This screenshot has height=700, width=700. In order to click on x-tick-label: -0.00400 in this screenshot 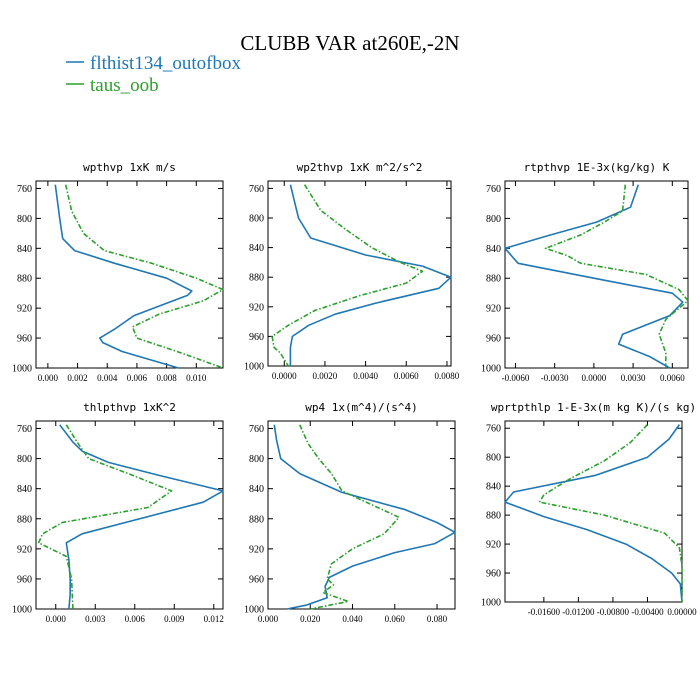, I will do `click(647, 612)`.